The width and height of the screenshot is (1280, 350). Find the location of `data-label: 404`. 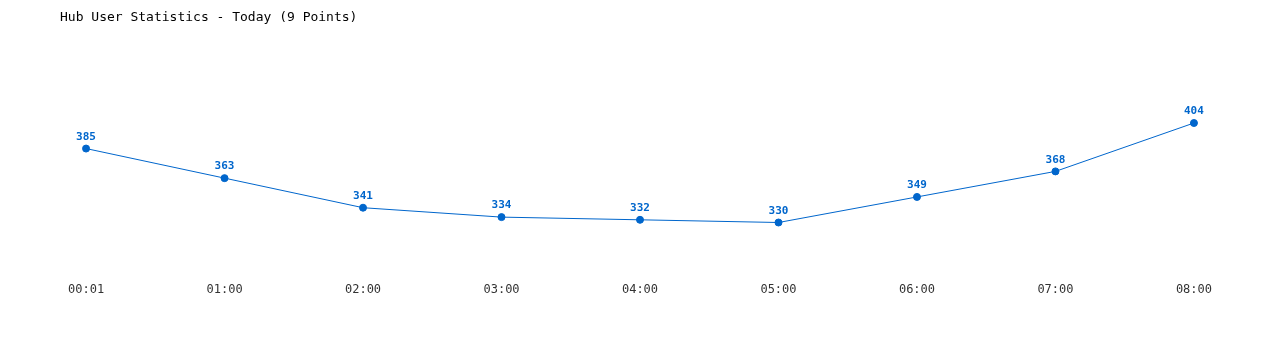

data-label: 404 is located at coordinates (1194, 111).